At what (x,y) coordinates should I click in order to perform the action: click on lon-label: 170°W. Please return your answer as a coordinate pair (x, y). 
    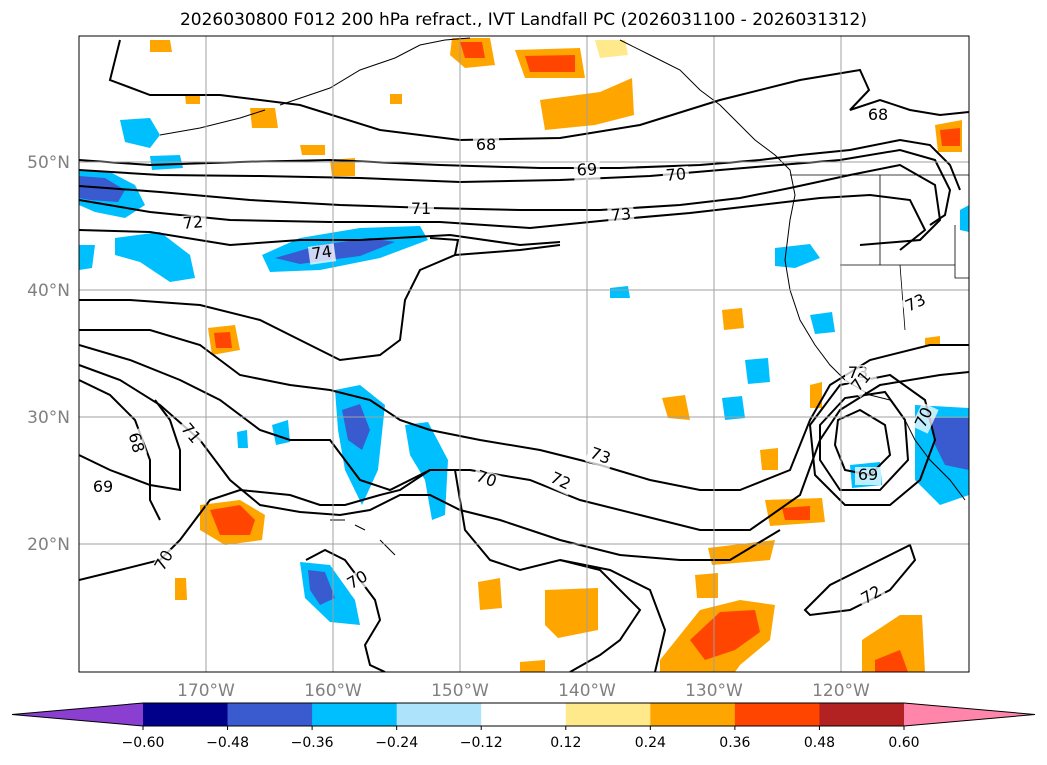
    Looking at the image, I should click on (206, 691).